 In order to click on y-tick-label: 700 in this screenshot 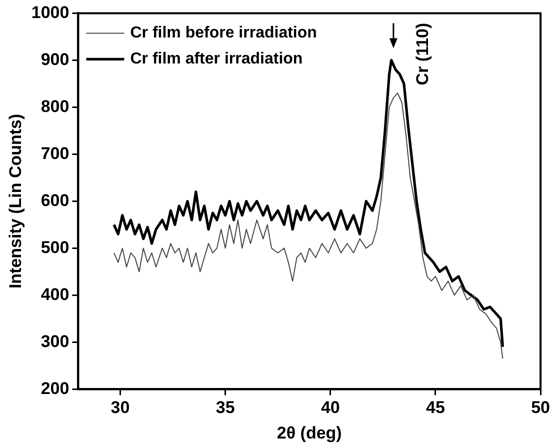, I will do `click(55, 153)`.